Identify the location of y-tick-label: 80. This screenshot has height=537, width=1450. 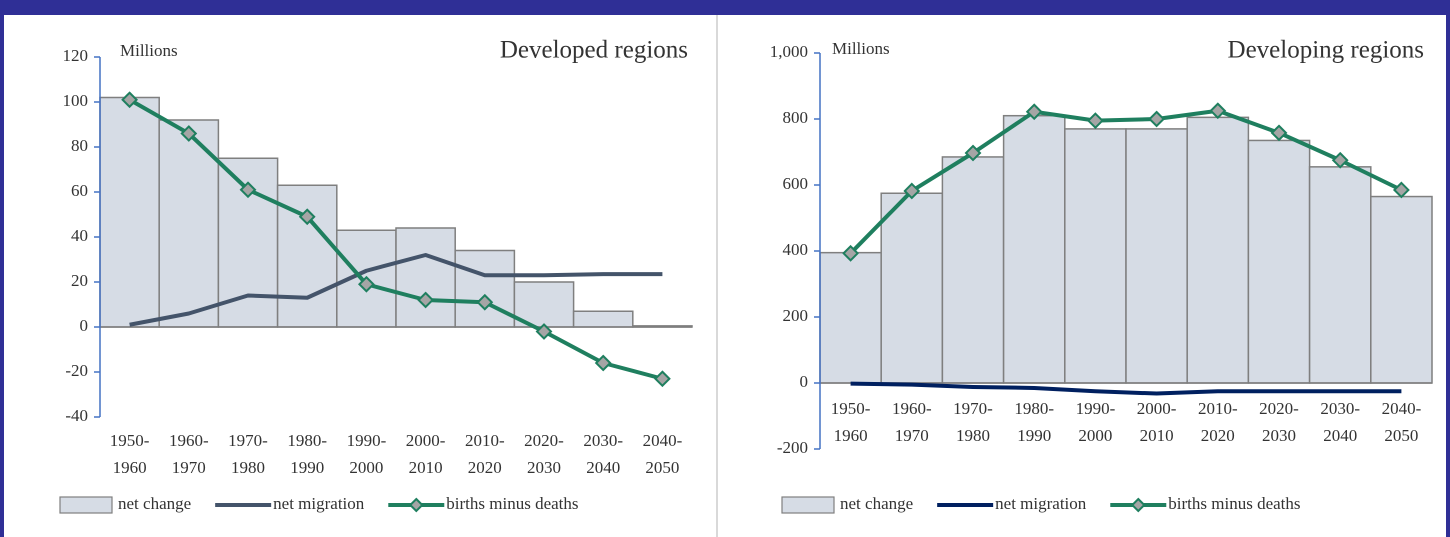
(79, 145).